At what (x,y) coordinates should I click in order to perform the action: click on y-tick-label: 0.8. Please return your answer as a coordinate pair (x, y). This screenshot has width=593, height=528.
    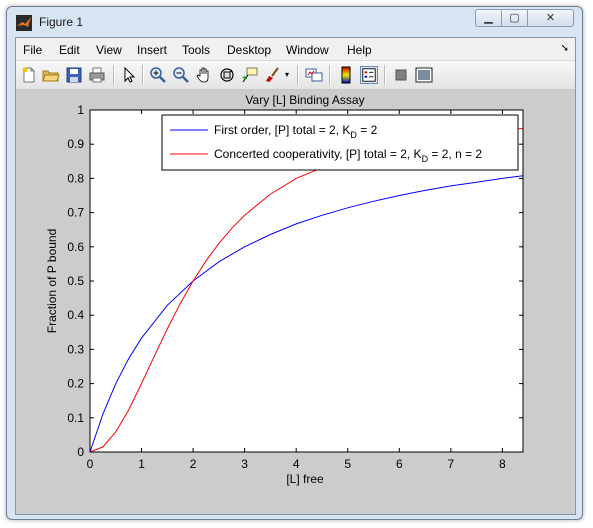
    Looking at the image, I should click on (75, 178).